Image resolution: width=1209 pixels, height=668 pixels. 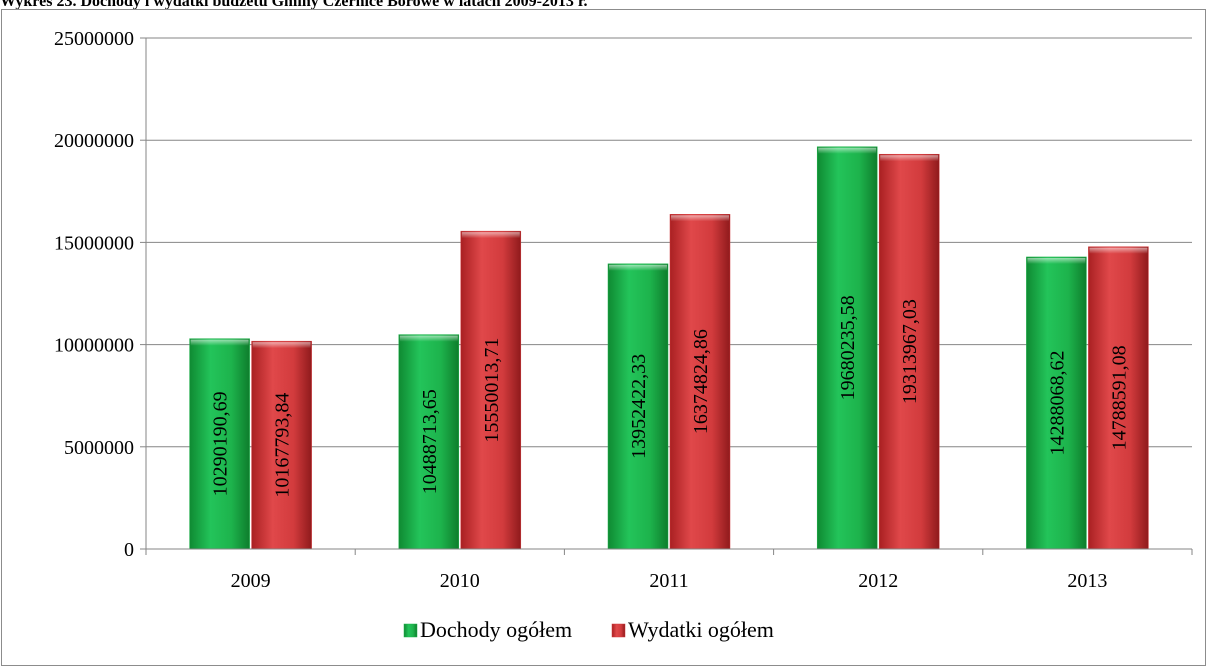 I want to click on data-label: 10167793,84, so click(x=283, y=445).